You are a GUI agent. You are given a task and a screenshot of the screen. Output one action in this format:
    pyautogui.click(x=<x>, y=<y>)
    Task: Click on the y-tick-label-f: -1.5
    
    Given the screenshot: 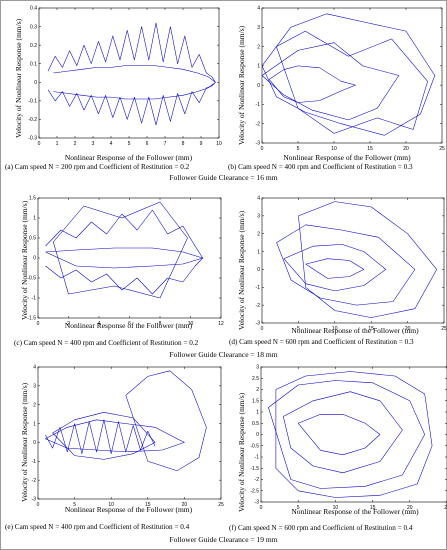 What is the action you would take?
    pyautogui.click(x=254, y=469)
    